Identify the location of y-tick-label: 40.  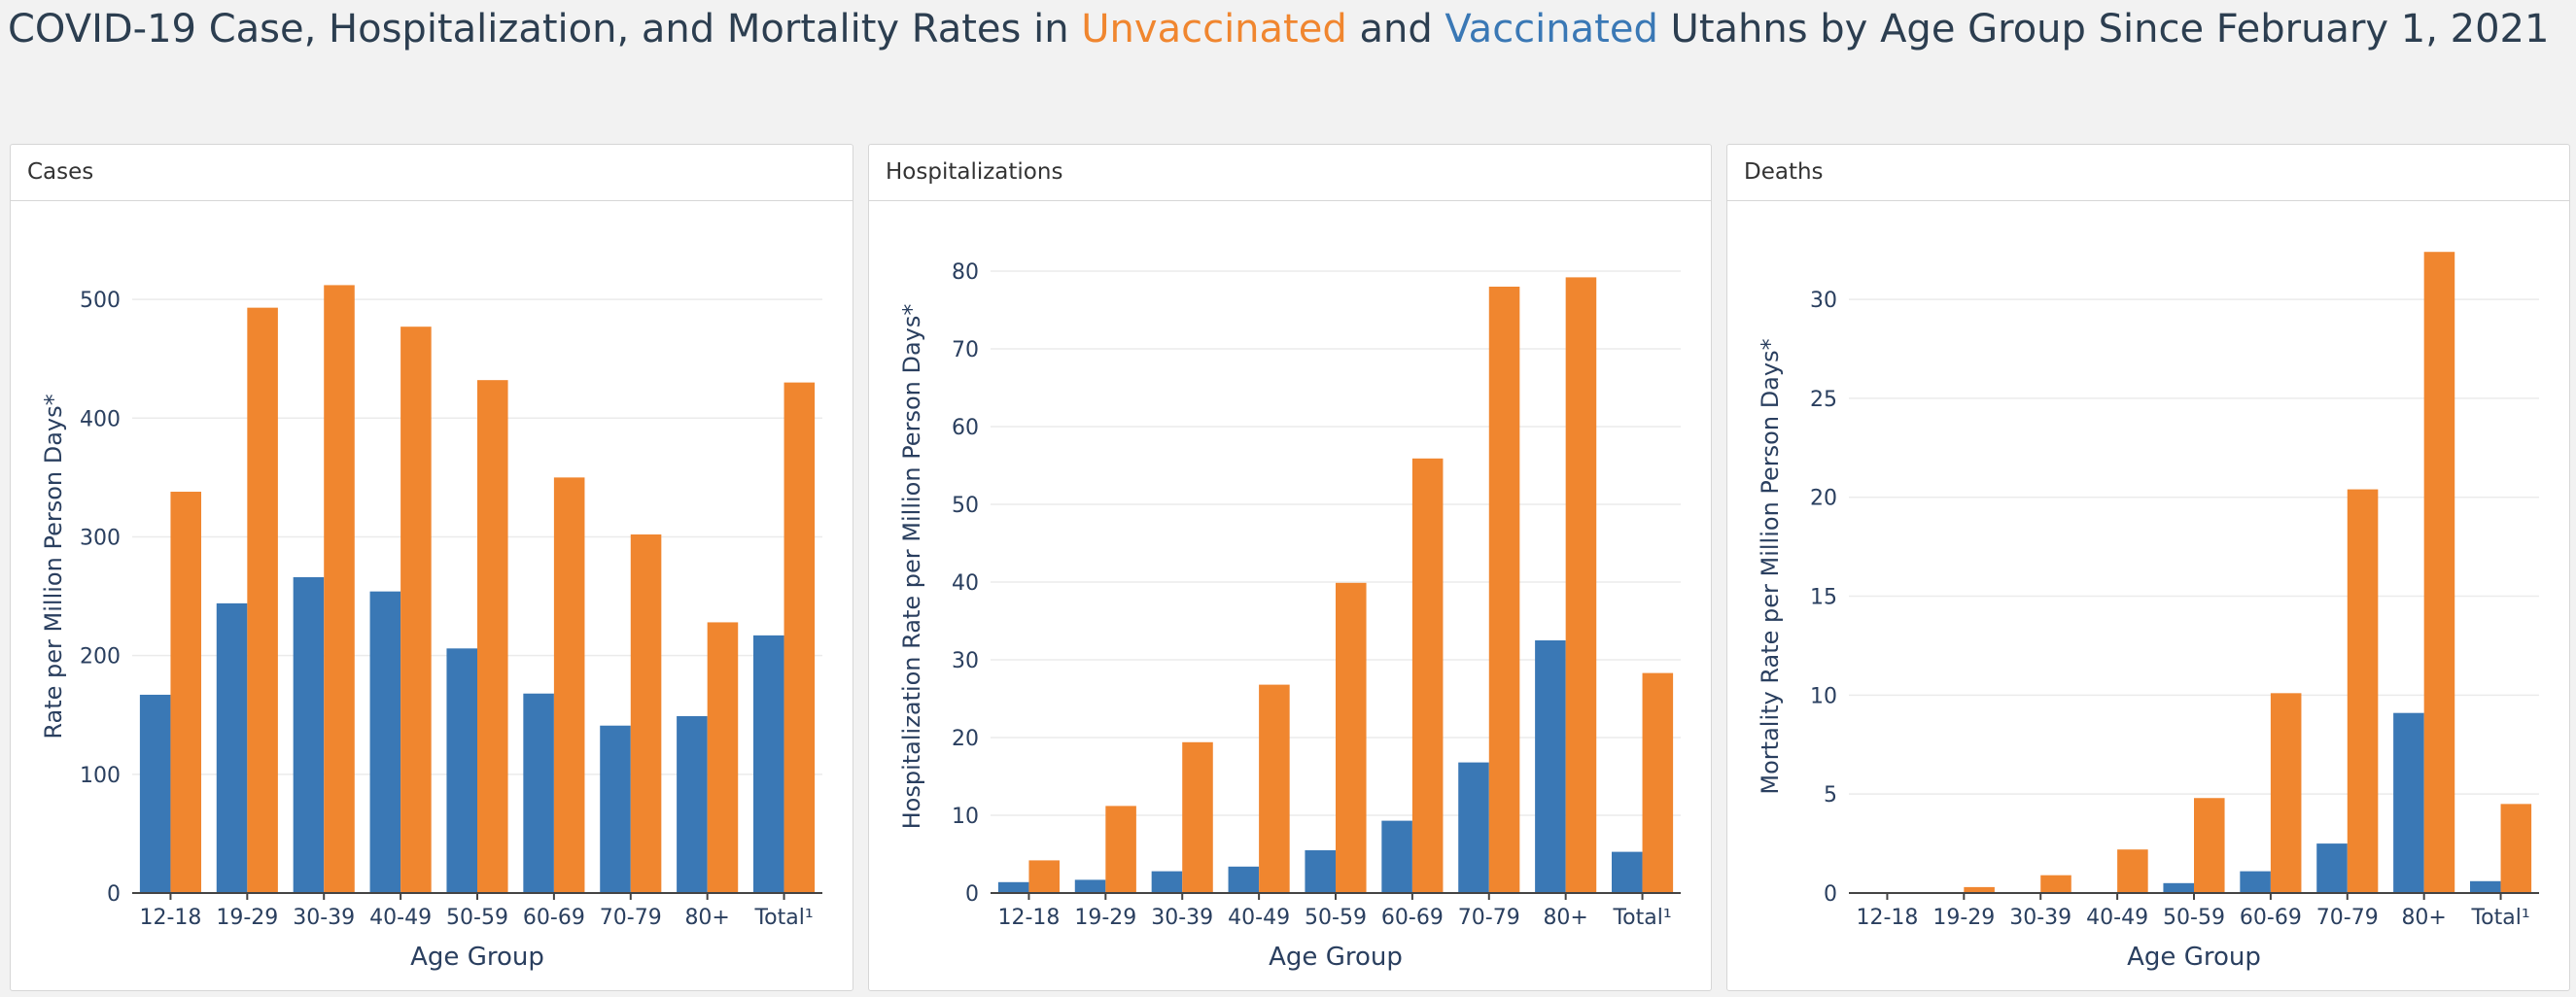
(965, 584).